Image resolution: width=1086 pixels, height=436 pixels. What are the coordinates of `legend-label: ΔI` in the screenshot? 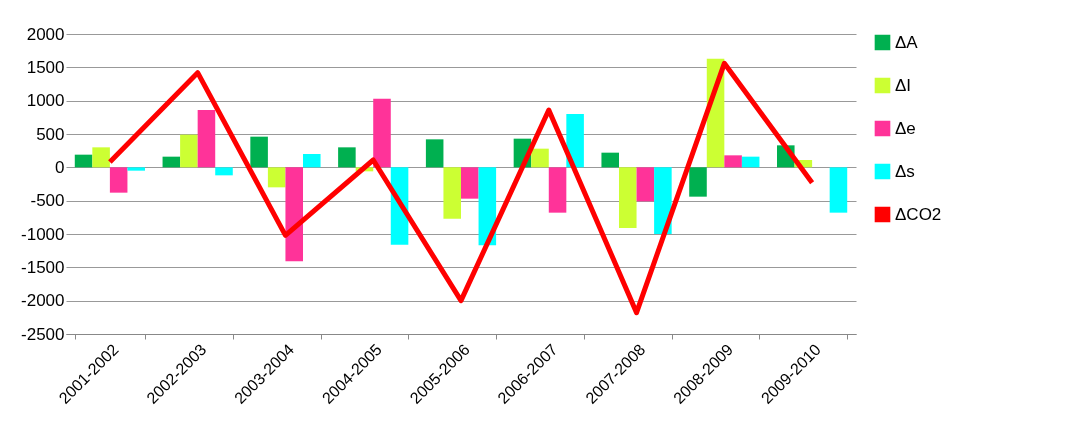 It's located at (903, 85).